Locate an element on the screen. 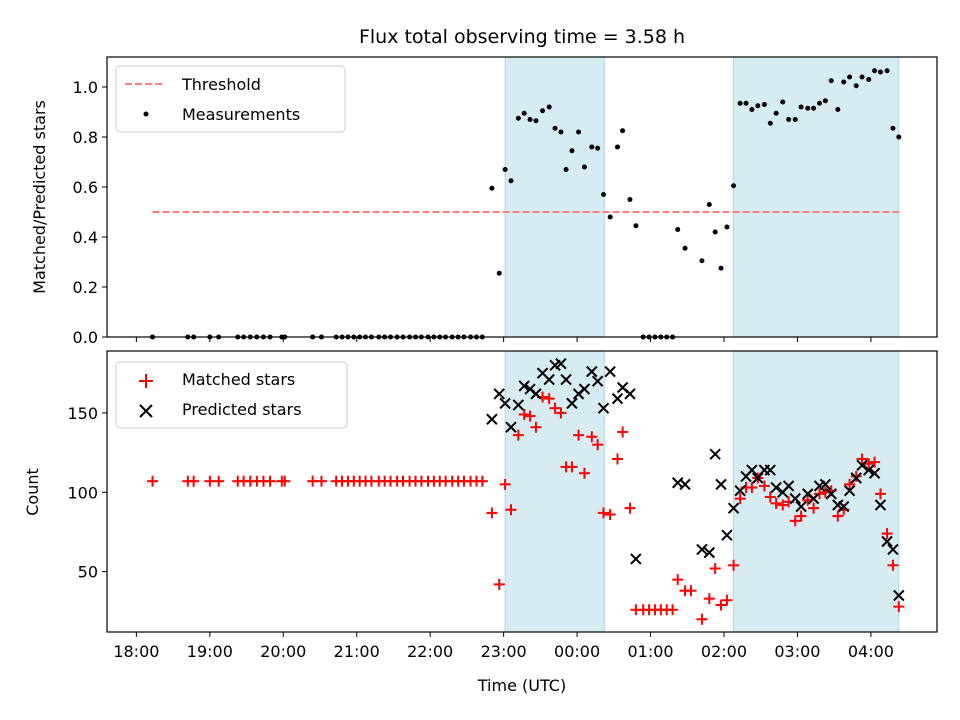 The width and height of the screenshot is (960, 720). bottom-legend-box is located at coordinates (231, 395).